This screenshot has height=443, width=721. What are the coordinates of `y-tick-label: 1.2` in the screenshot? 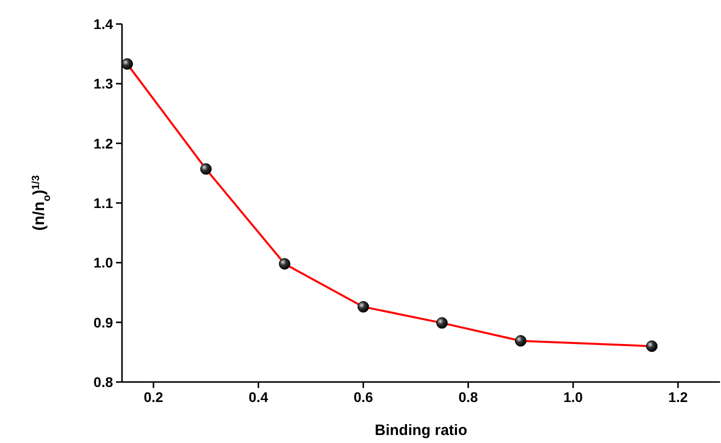 It's located at (104, 143).